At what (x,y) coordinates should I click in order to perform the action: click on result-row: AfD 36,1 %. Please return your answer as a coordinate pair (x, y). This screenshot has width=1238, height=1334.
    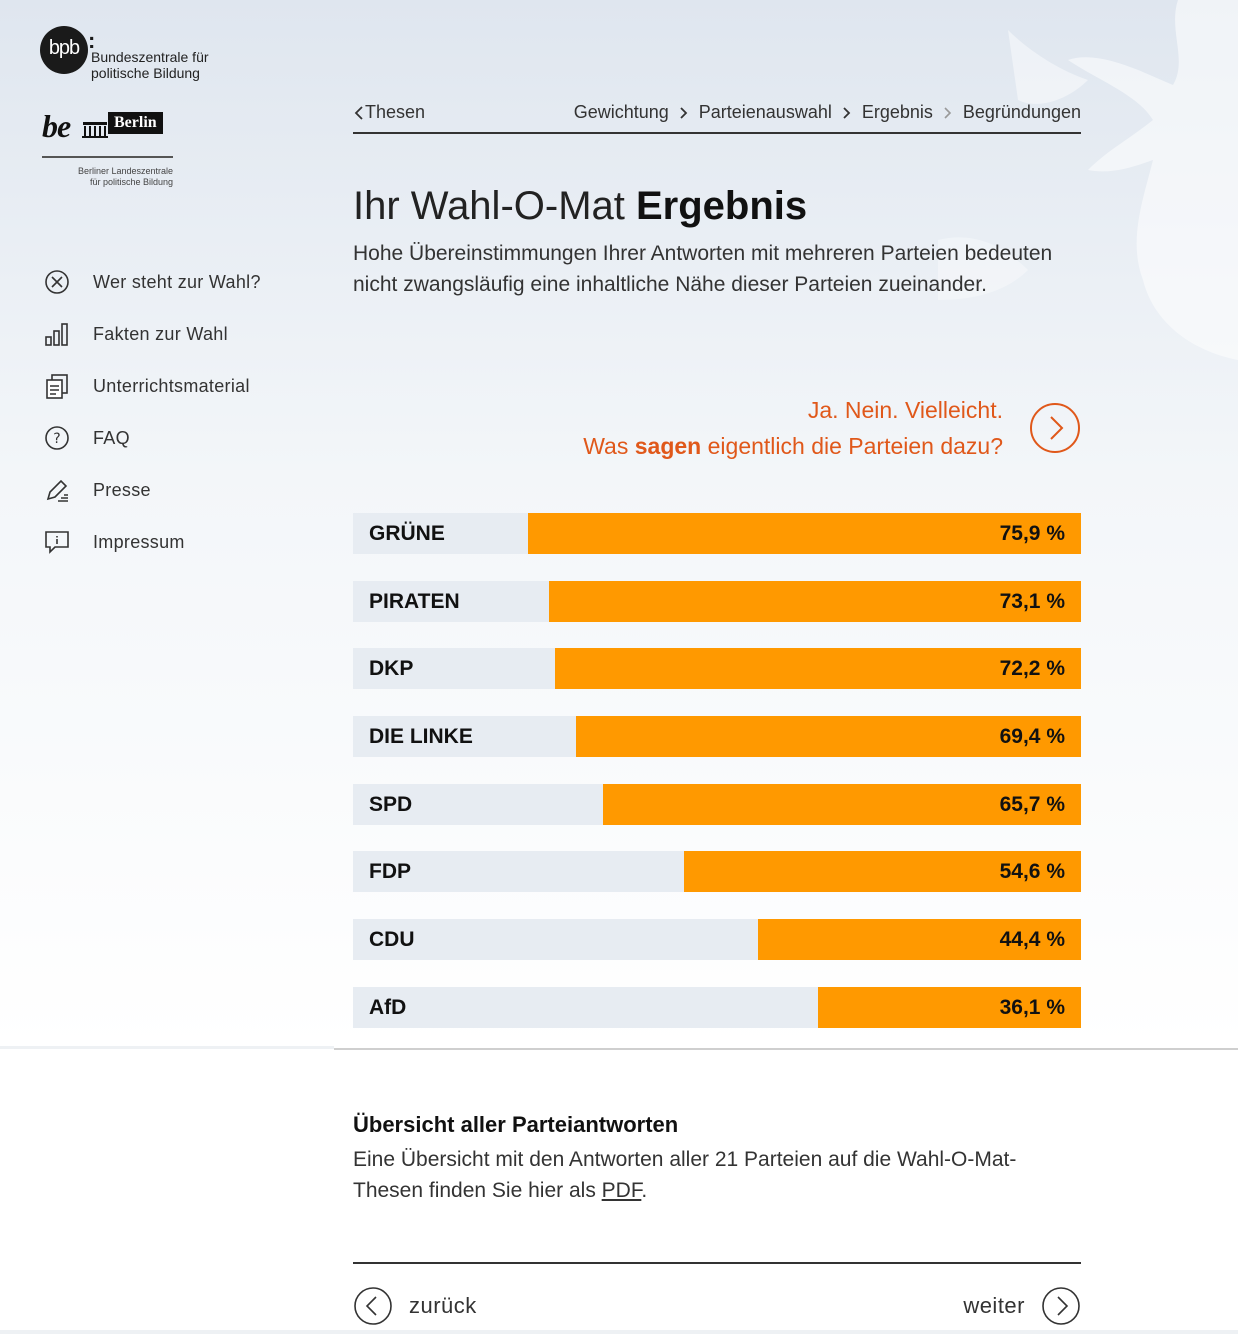
    Looking at the image, I should click on (717, 1007).